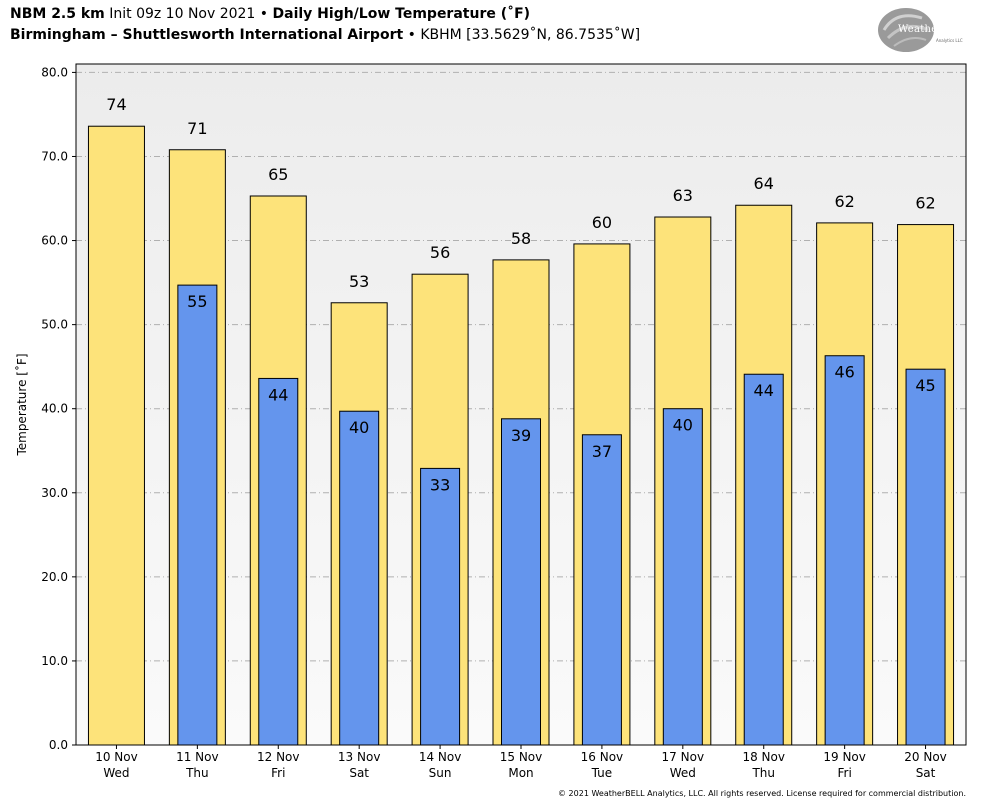 The image size is (984, 808). Describe the element at coordinates (58, 745) in the screenshot. I see `y-tick-label: 0.0` at that location.